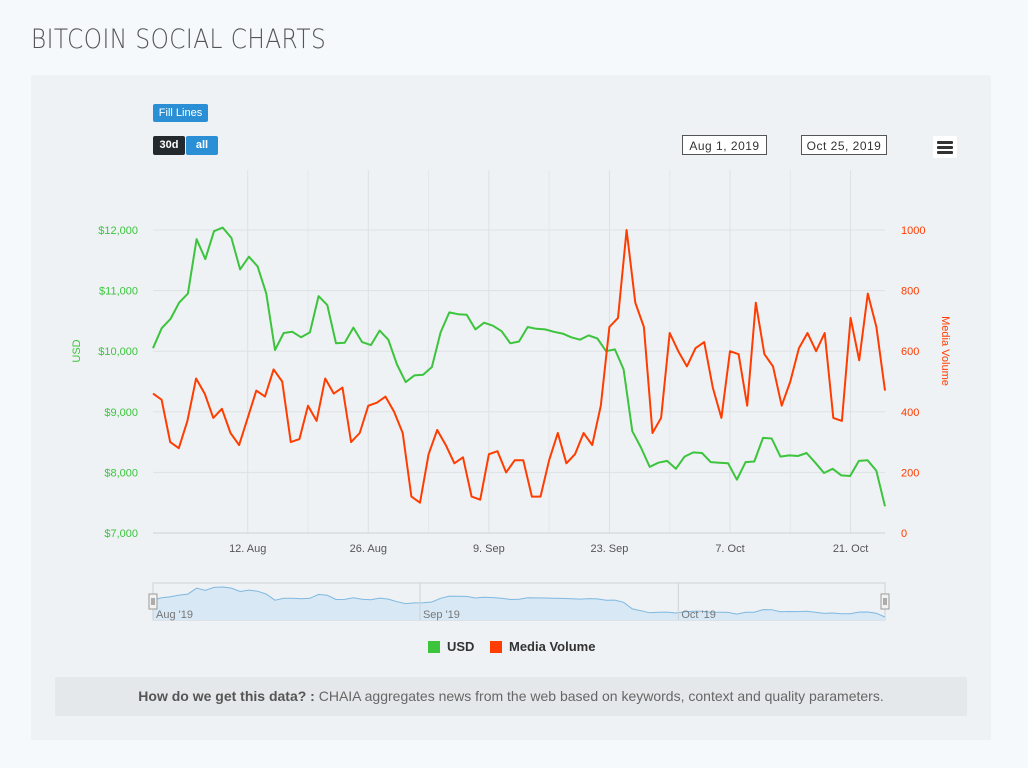 The image size is (1028, 768). Describe the element at coordinates (904, 534) in the screenshot. I see `y-right-tick-label: 0` at that location.